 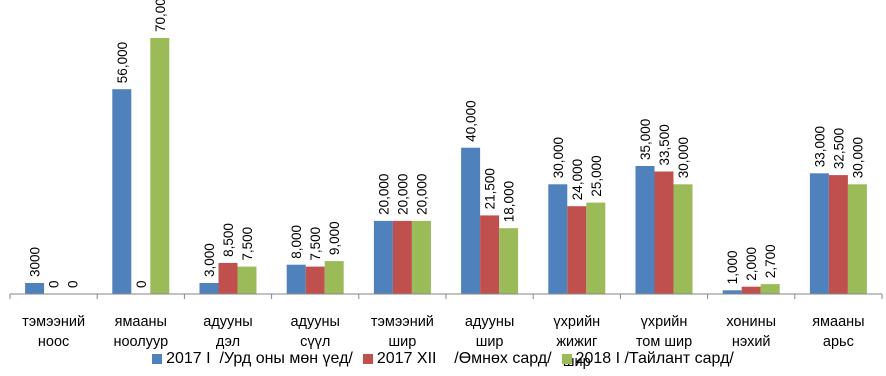 I want to click on category-label-7-0: үхрийн, so click(x=664, y=322).